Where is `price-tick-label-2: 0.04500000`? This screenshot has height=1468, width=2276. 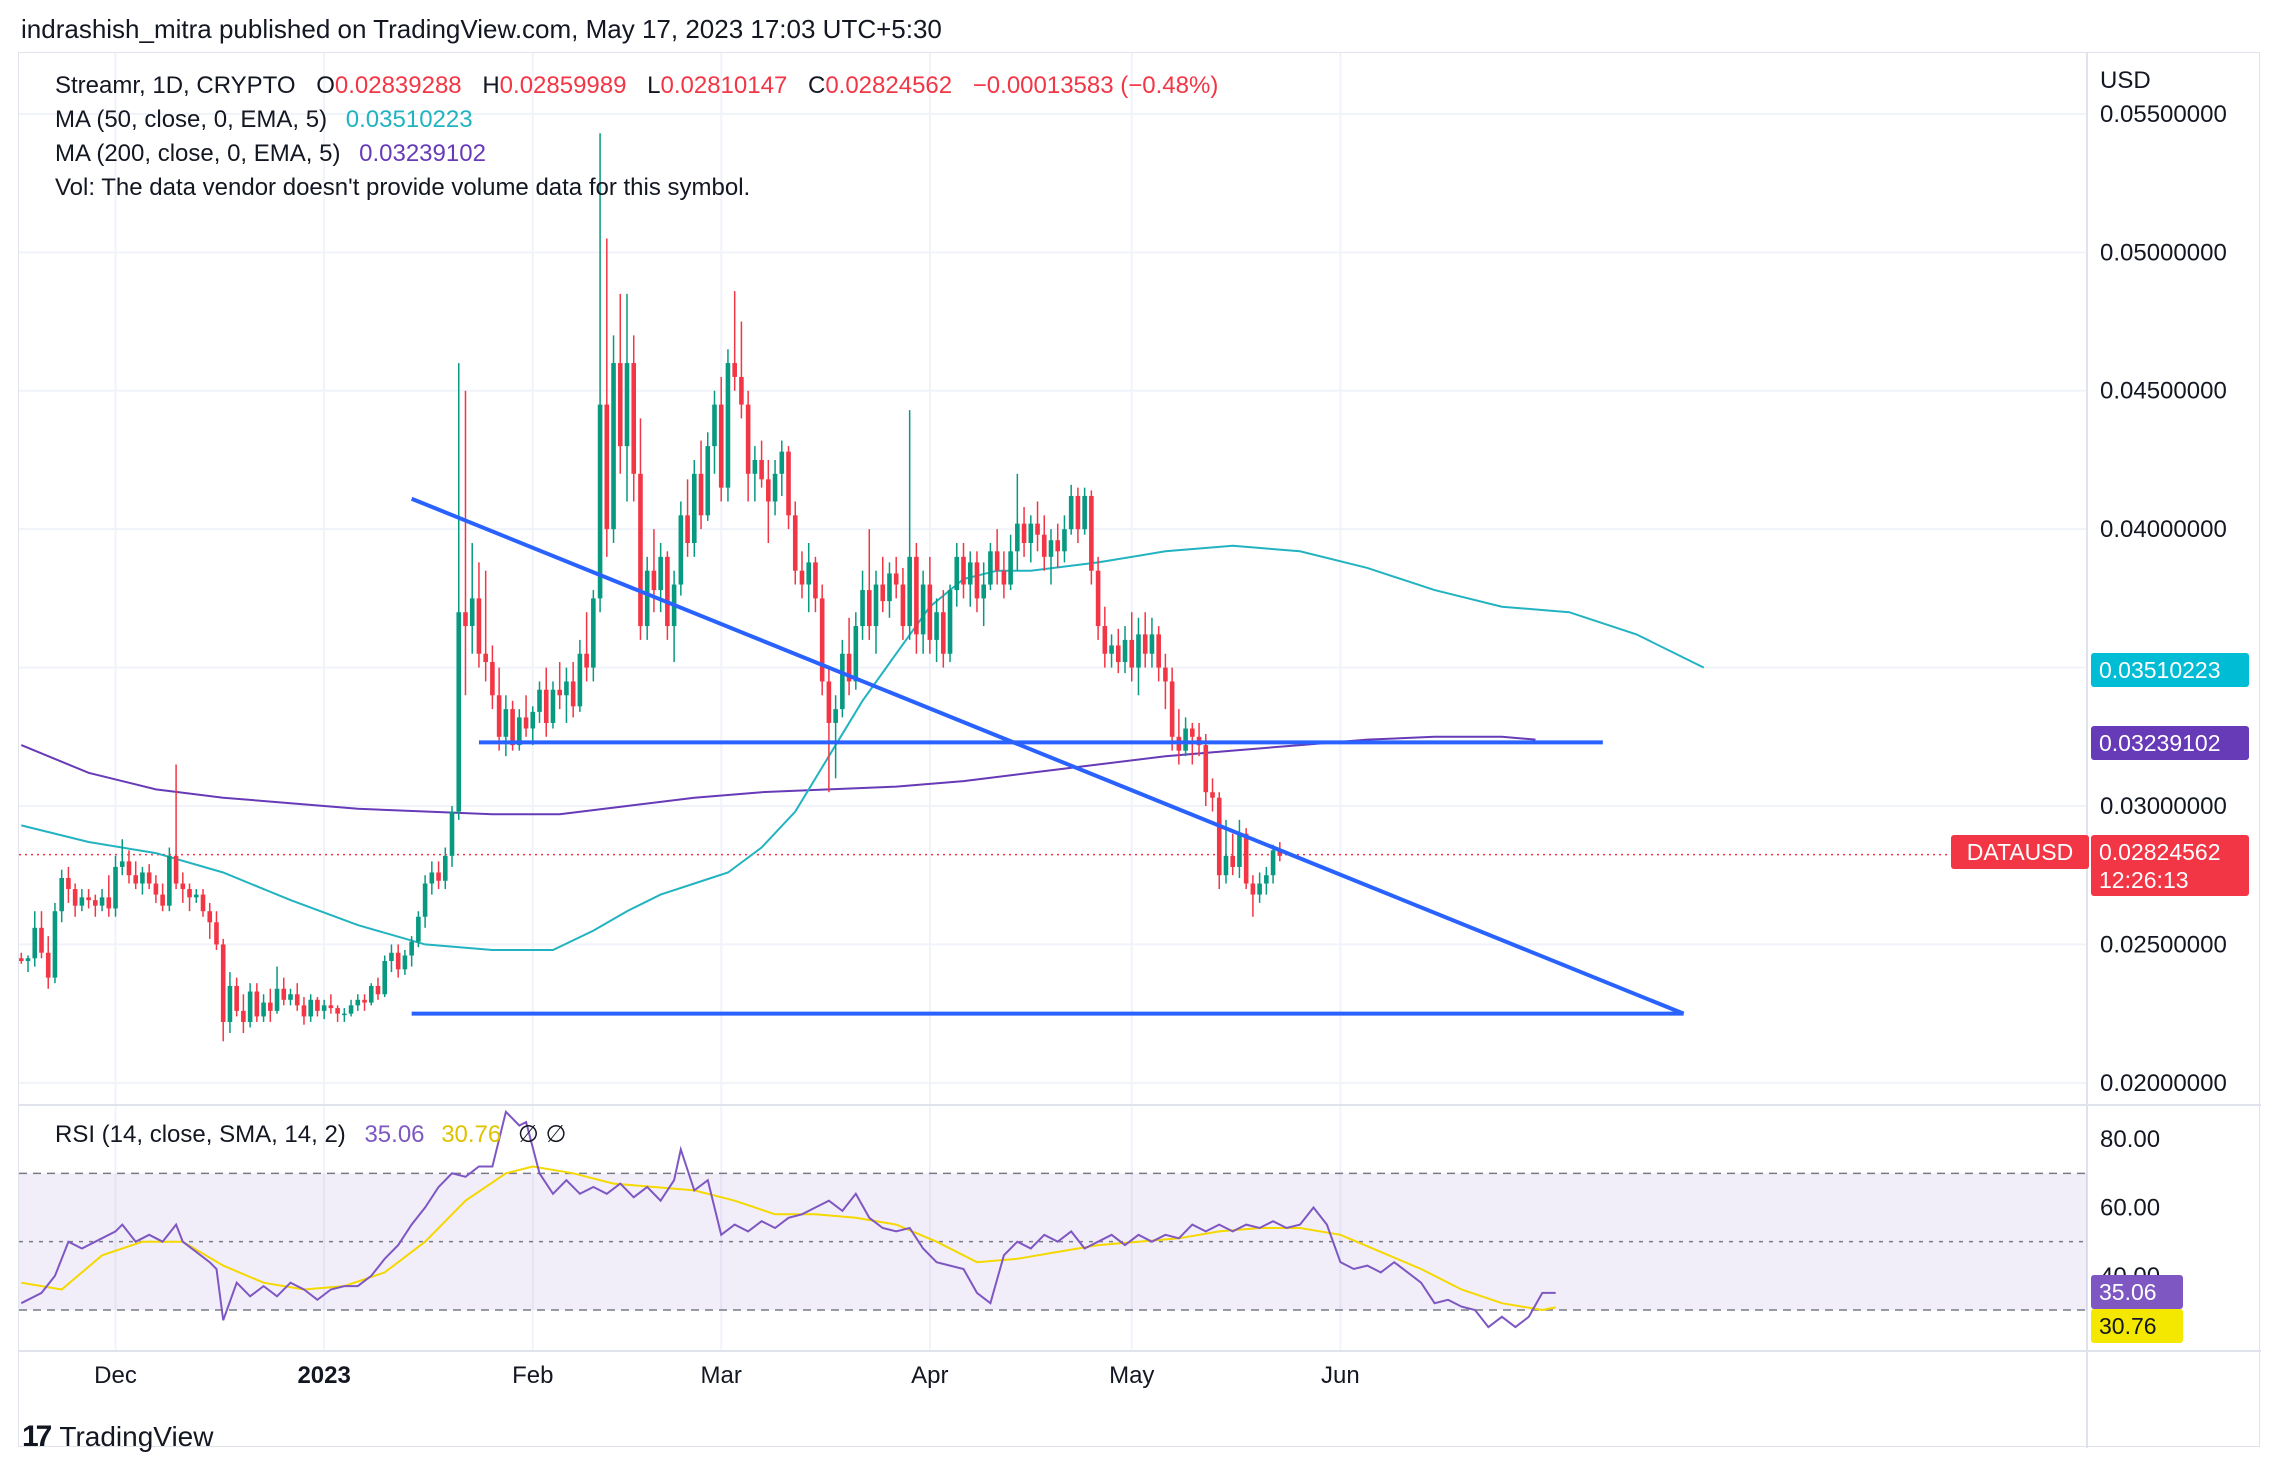
price-tick-label-2: 0.04500000 is located at coordinates (2163, 391).